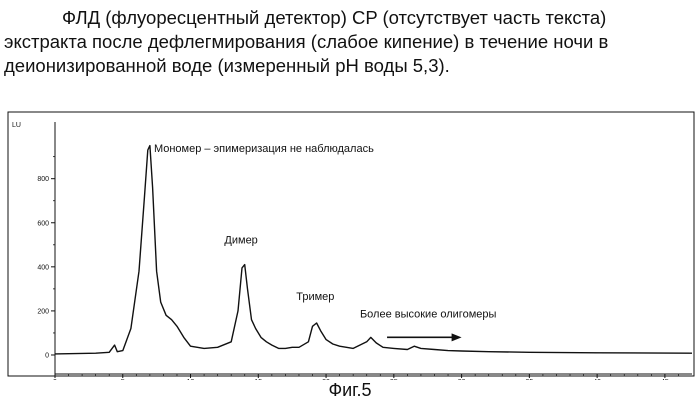 This screenshot has height=407, width=700. What do you see at coordinates (350, 390) in the screenshot?
I see `figure-label: Фиг.5` at bounding box center [350, 390].